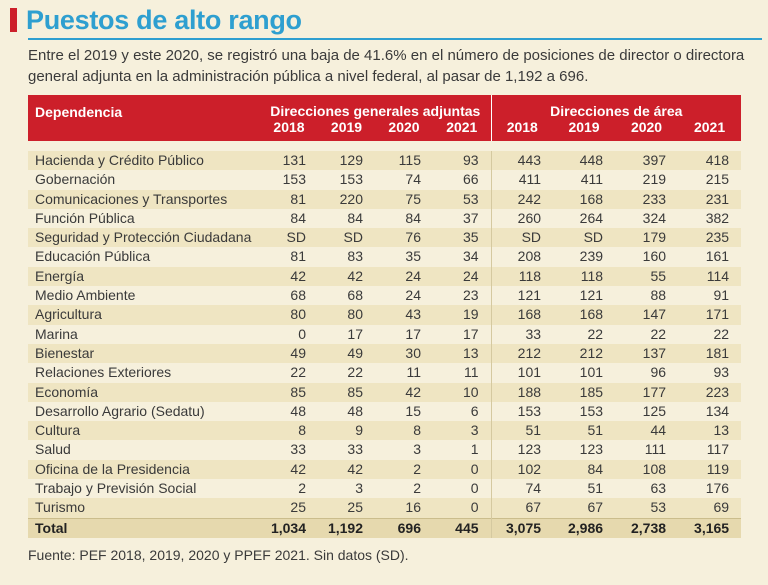 The height and width of the screenshot is (585, 768). Describe the element at coordinates (710, 508) in the screenshot. I see `table-cell: 69` at that location.